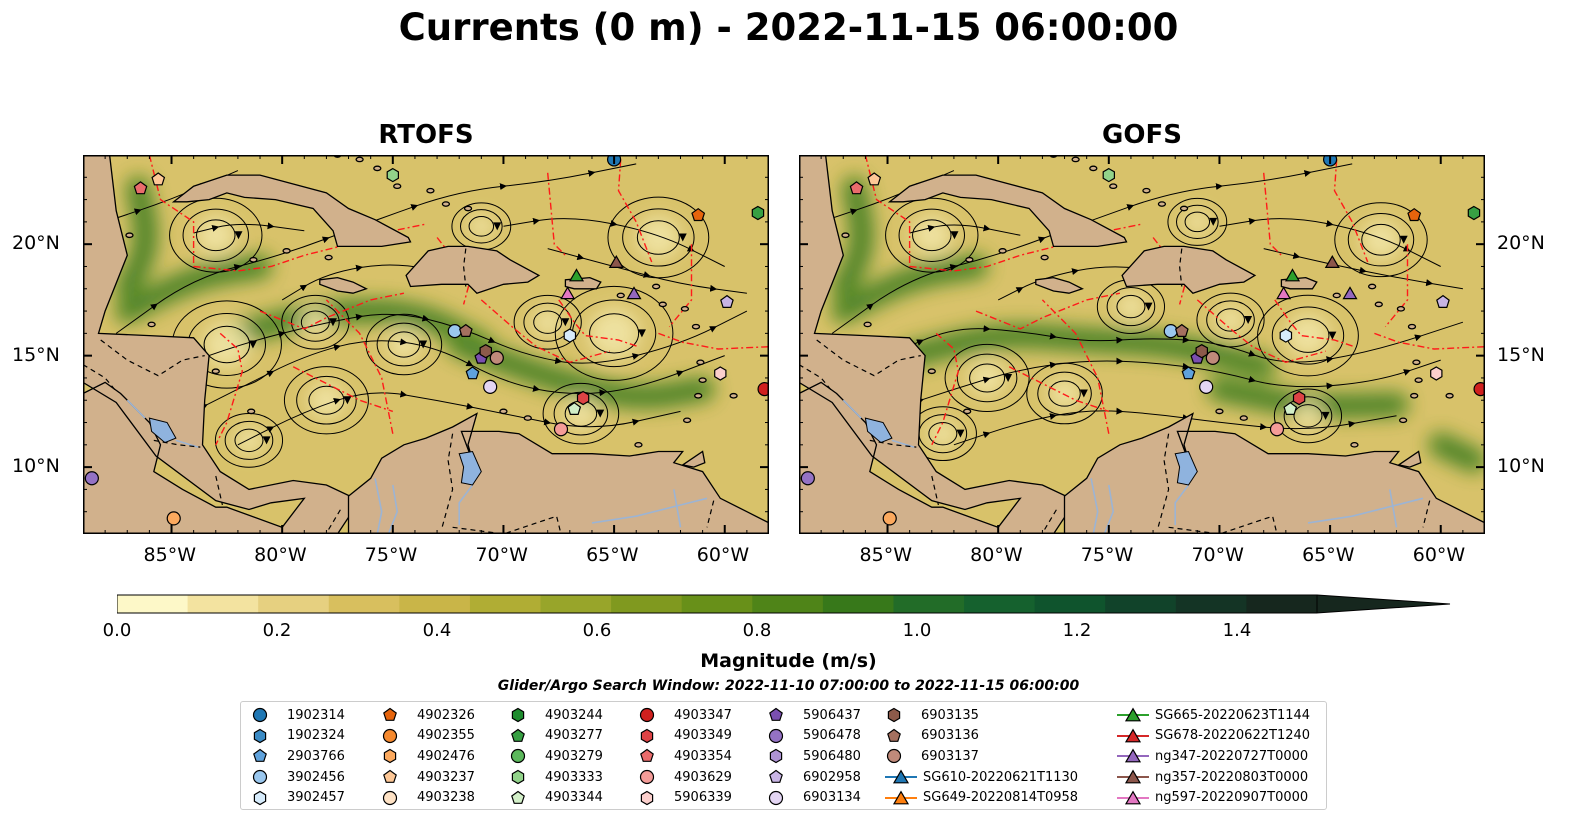 Image resolution: width=1577 pixels, height=827 pixels. What do you see at coordinates (814, 736) in the screenshot?
I see `legend-item: 5906478` at bounding box center [814, 736].